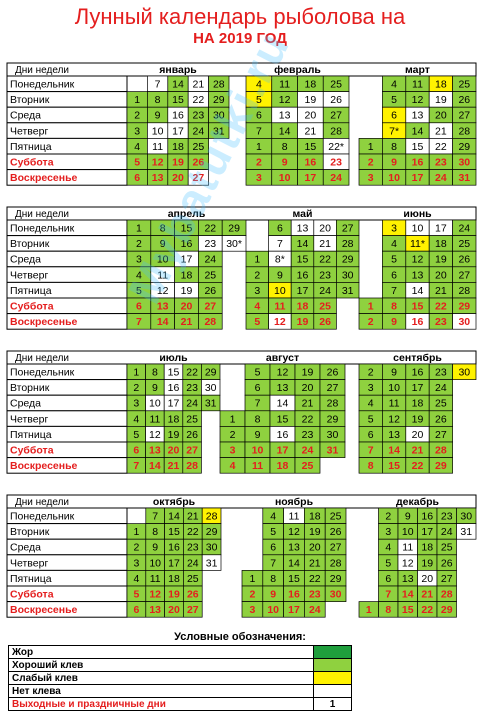 This screenshot has height=720, width=480. I want to click on month-name: сентябрь, so click(417, 358).